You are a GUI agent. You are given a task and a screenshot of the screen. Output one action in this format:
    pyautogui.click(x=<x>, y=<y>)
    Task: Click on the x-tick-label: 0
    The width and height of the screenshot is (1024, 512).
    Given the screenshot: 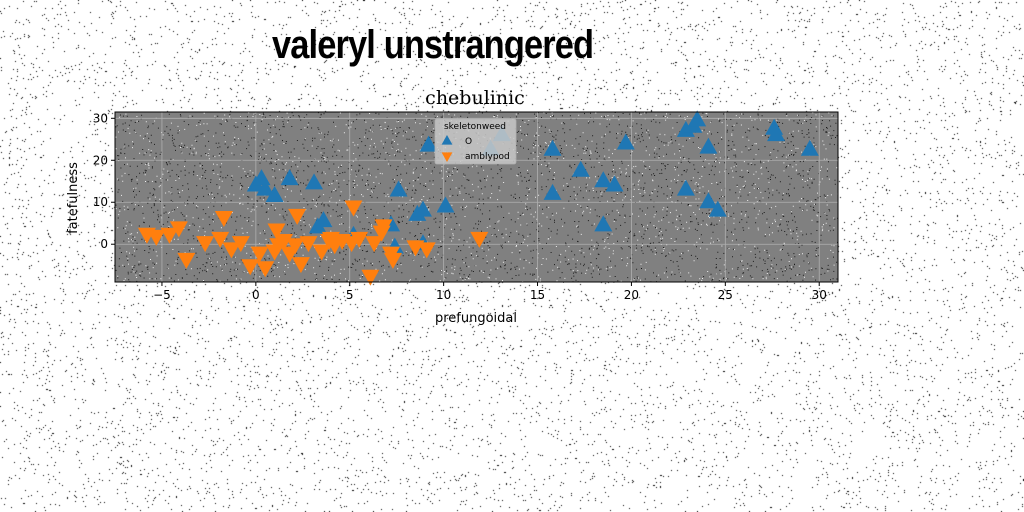 What is the action you would take?
    pyautogui.click(x=256, y=295)
    